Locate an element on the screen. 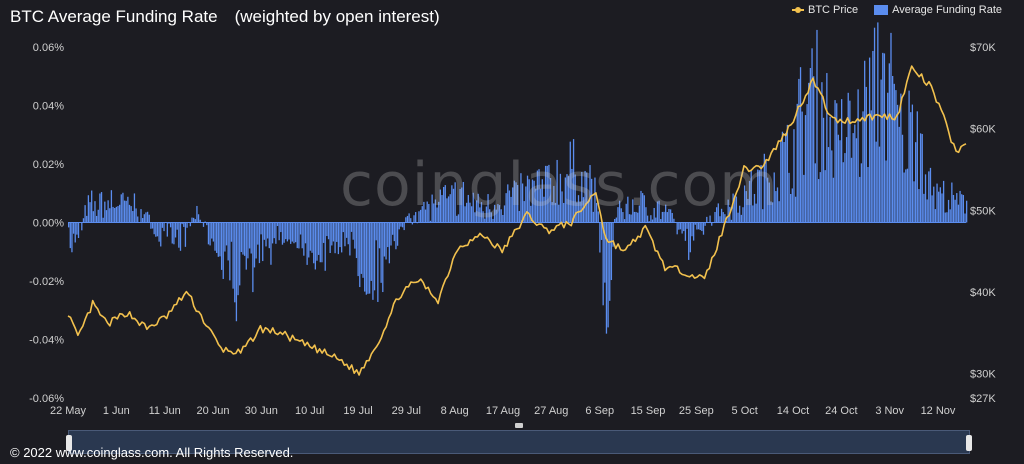  x-tick-label: 17 Aug is located at coordinates (503, 411).